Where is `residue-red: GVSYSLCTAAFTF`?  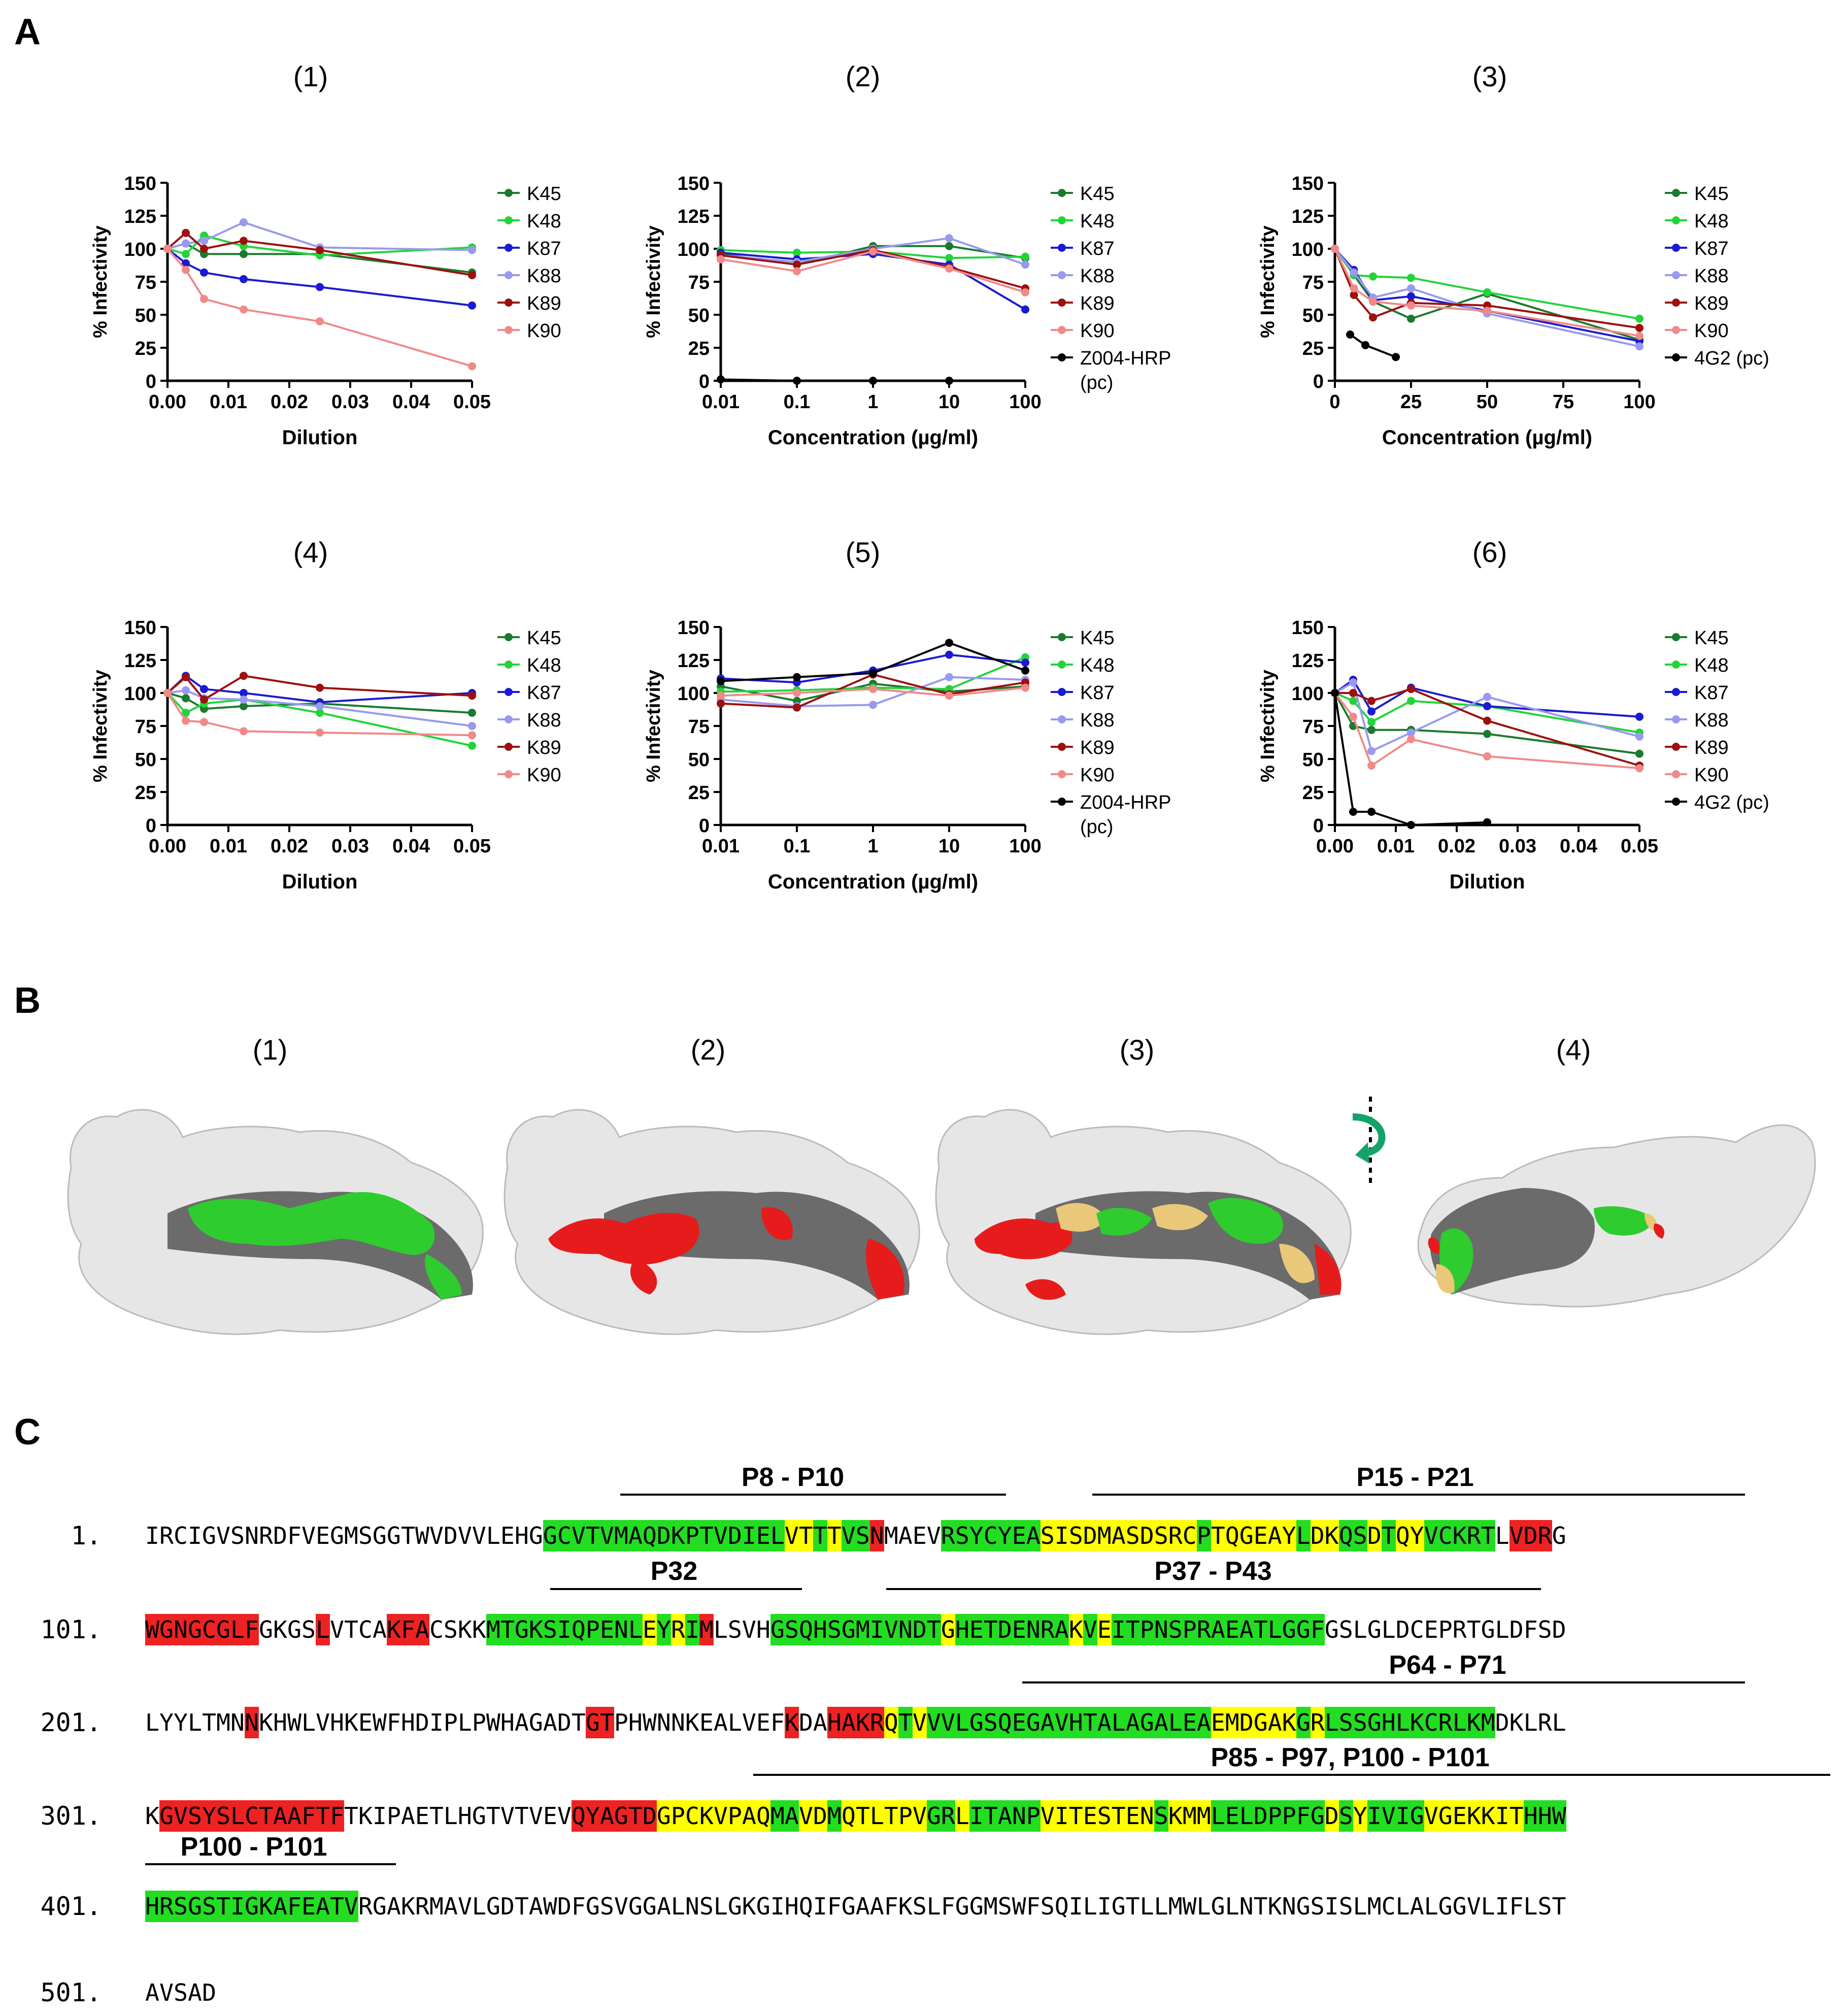
residue-red: GVSYSLCTAAFTF is located at coordinates (251, 1816).